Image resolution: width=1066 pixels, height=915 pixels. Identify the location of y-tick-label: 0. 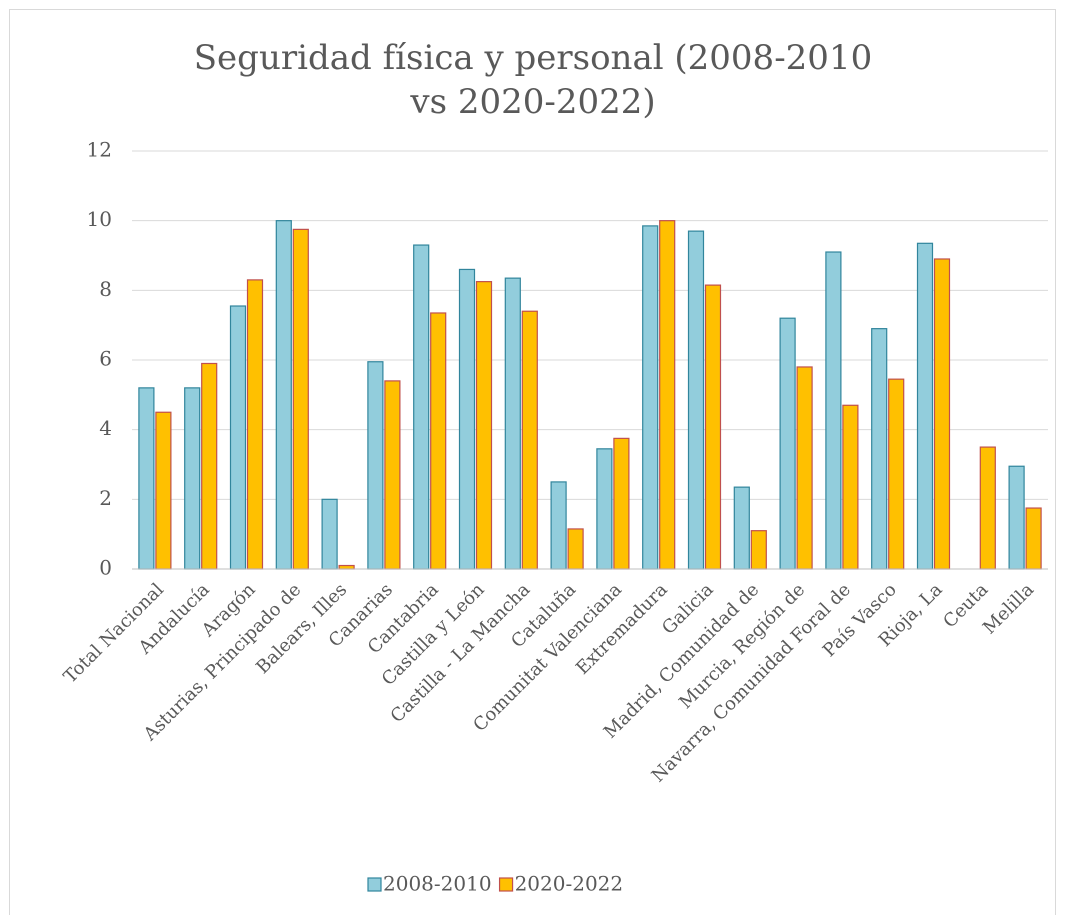
(105, 568).